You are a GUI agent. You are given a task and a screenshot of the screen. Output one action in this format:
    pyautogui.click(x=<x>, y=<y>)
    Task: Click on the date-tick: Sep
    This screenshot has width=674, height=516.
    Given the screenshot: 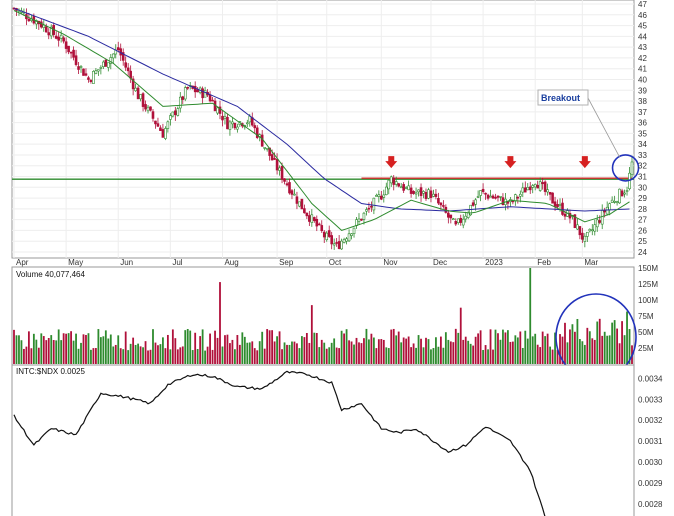 What is the action you would take?
    pyautogui.click(x=286, y=262)
    